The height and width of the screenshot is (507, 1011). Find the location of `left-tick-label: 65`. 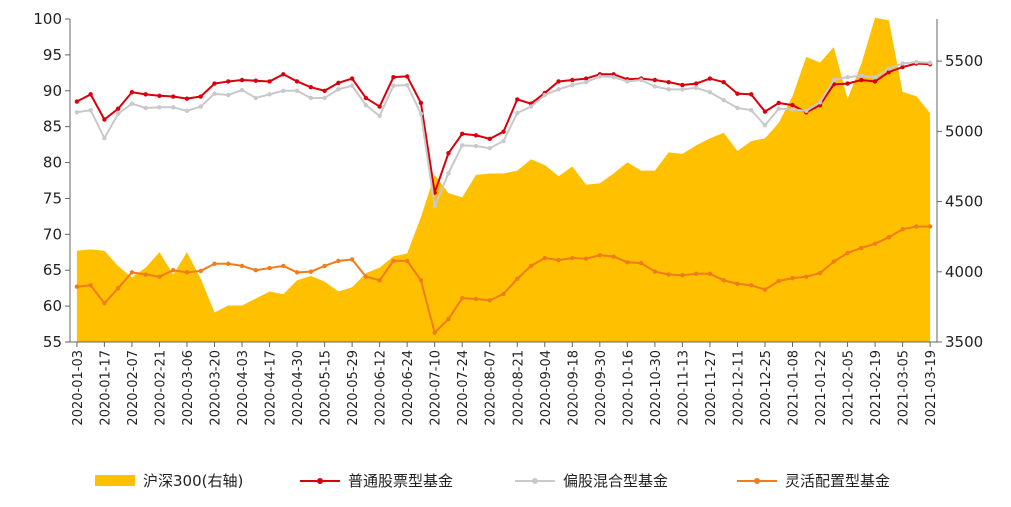

left-tick-label: 65 is located at coordinates (52, 270).